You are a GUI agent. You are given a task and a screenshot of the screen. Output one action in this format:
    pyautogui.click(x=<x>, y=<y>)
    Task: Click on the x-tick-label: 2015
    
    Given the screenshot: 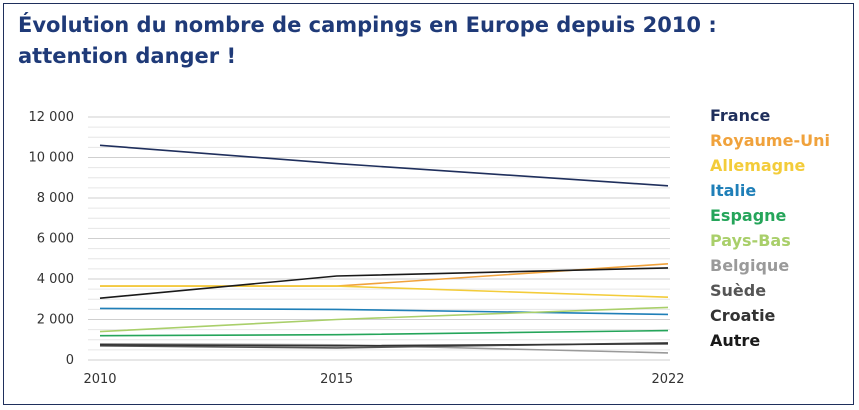 What is the action you would take?
    pyautogui.click(x=336, y=379)
    